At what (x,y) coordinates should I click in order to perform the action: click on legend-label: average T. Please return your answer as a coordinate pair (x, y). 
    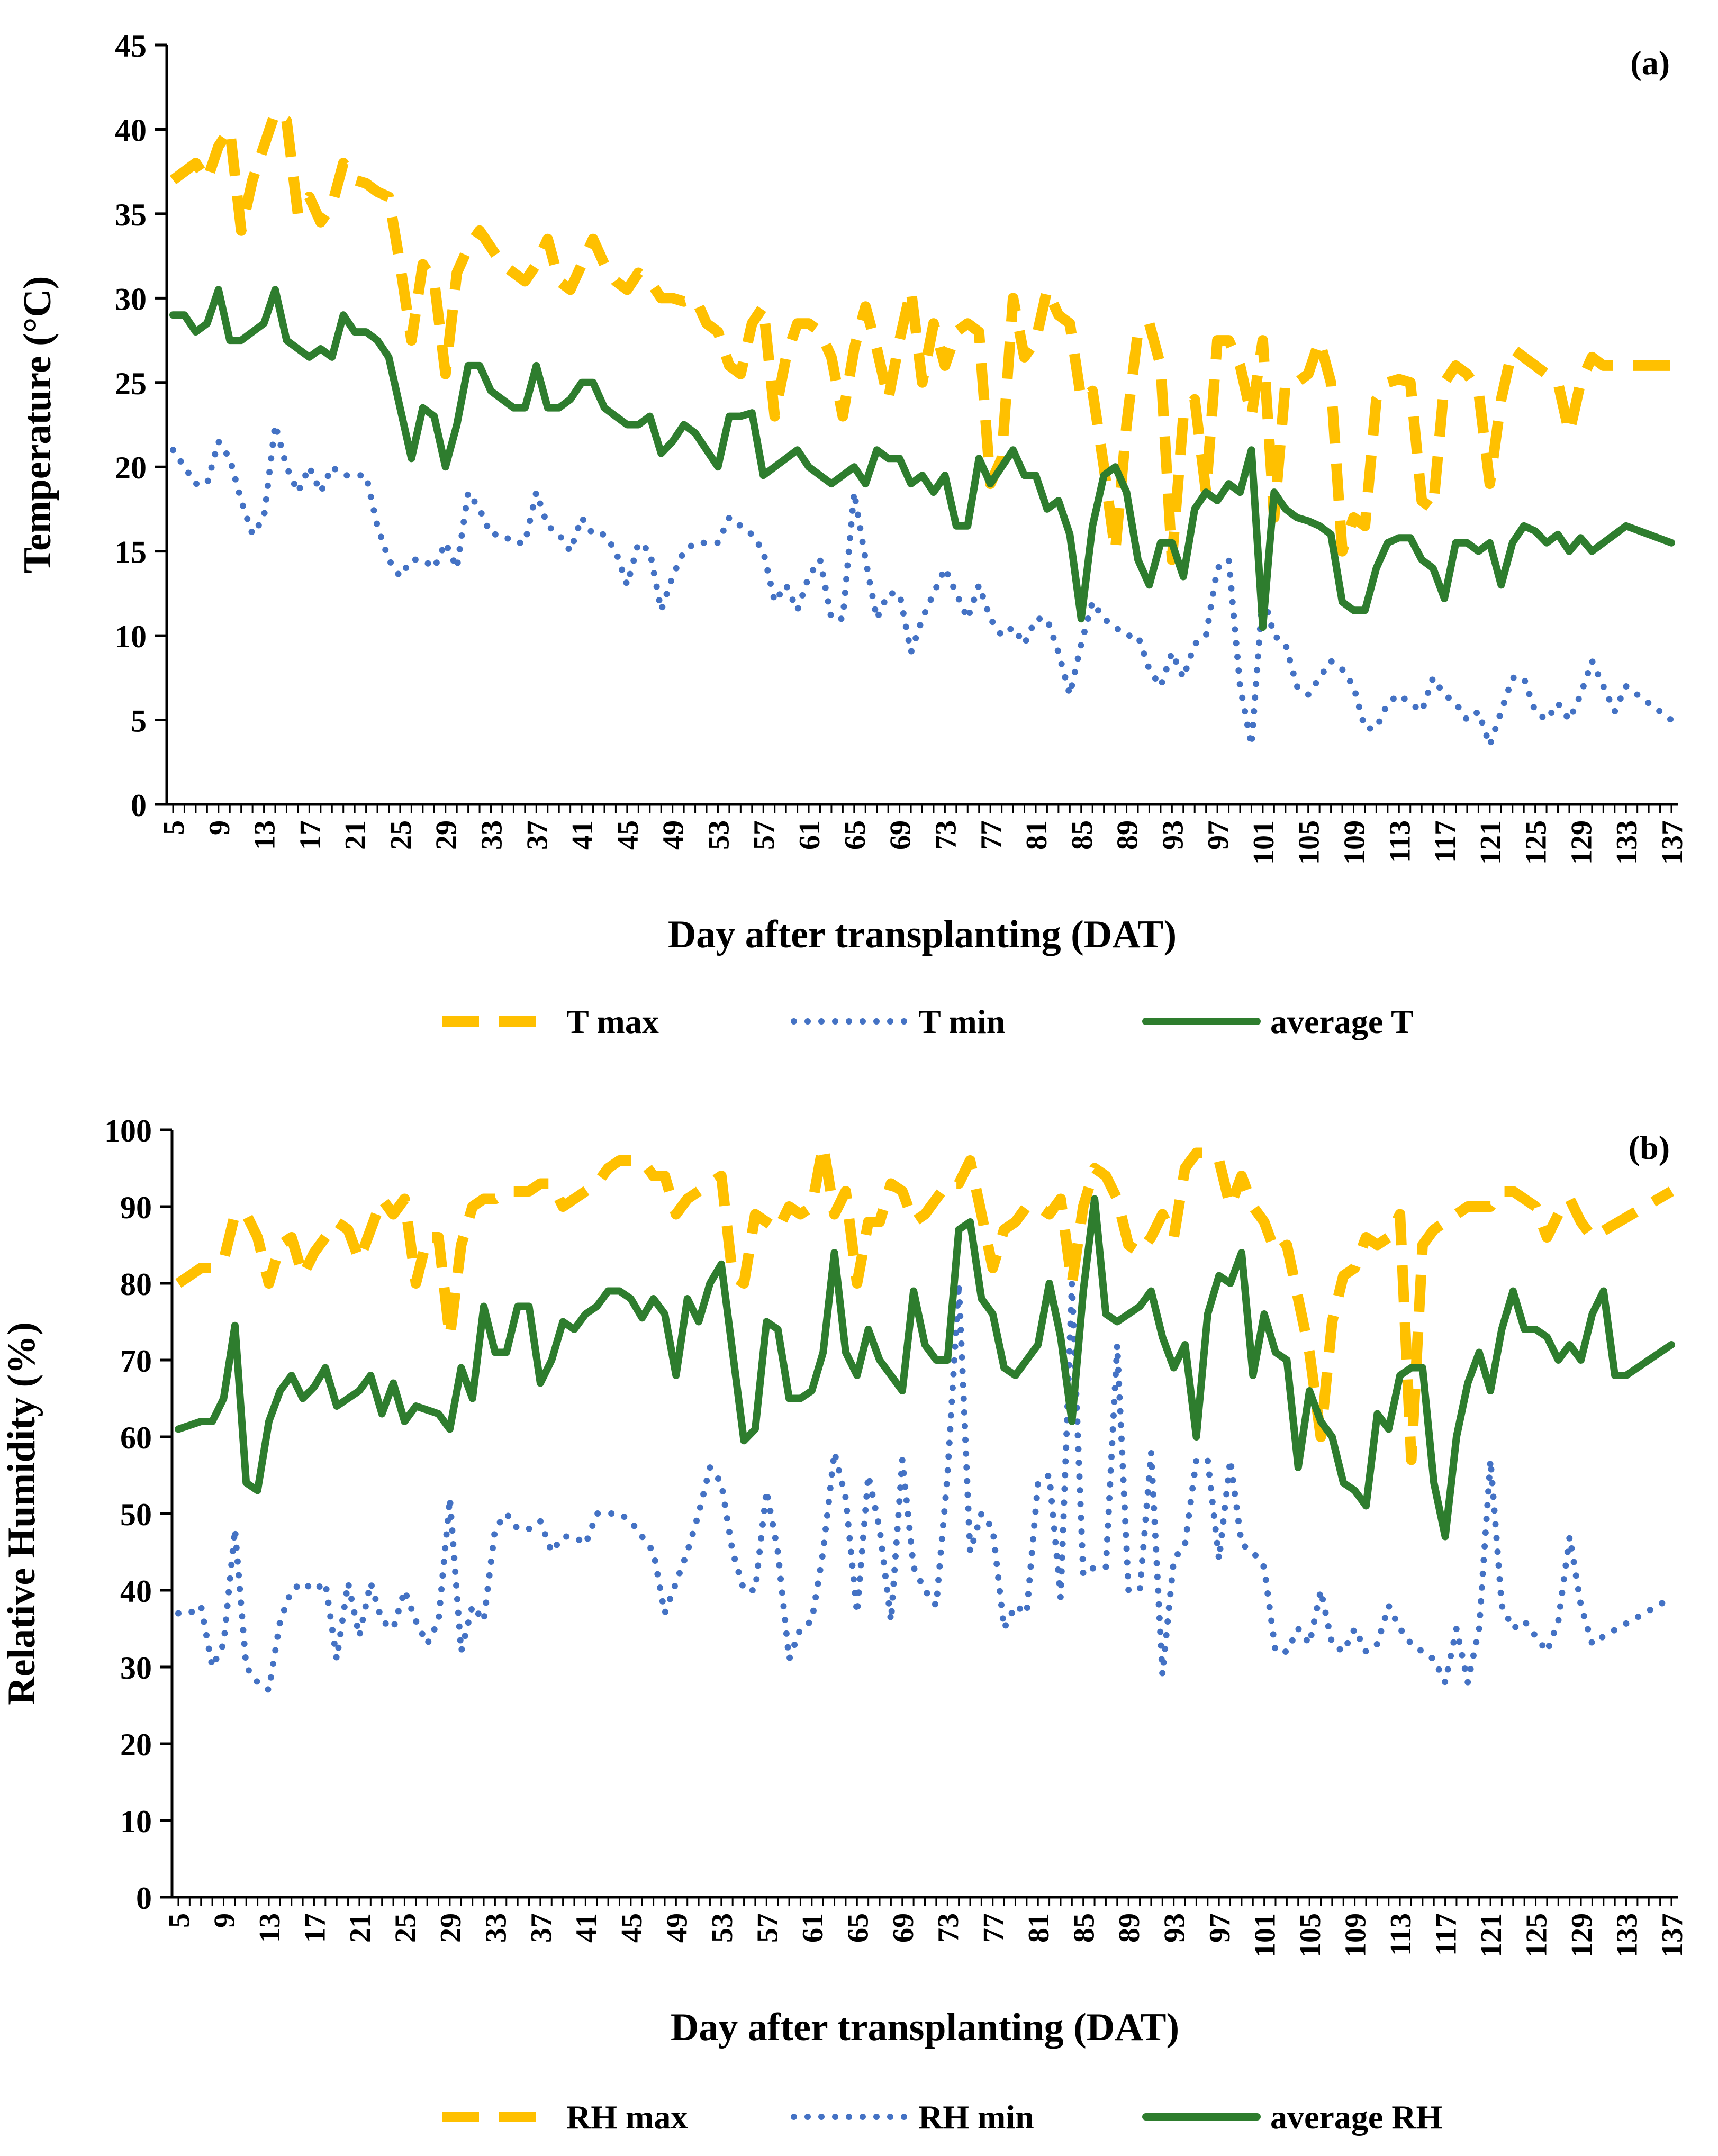
    Looking at the image, I should click on (1342, 1021).